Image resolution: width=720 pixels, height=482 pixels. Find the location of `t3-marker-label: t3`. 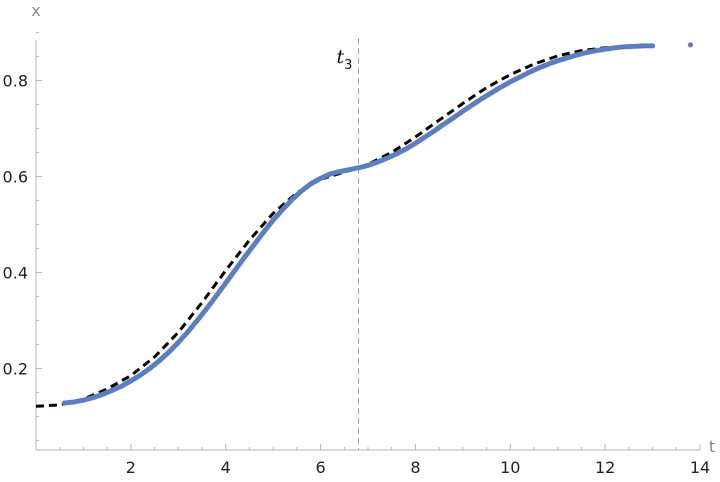

t3-marker-label: t3 is located at coordinates (345, 59).